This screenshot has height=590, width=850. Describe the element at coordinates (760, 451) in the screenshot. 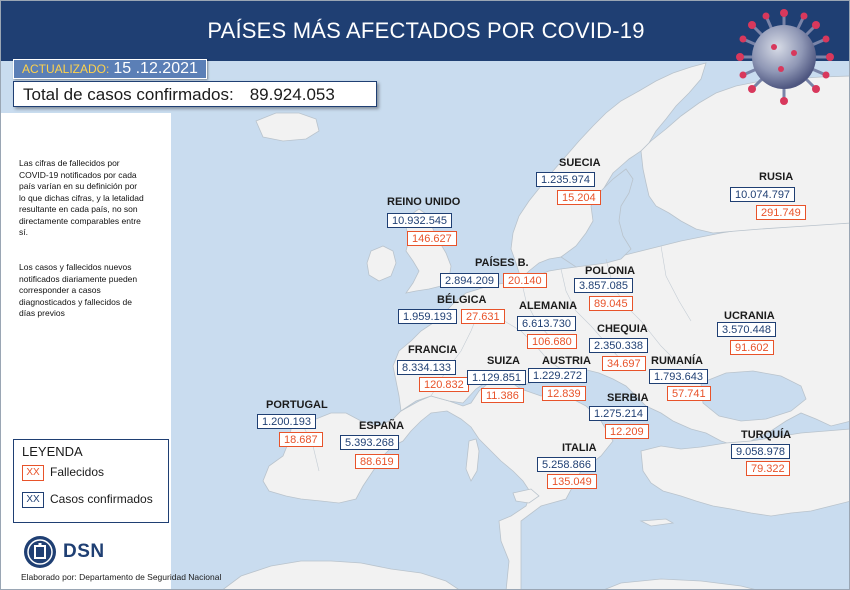

I see `cases-turquia: 9.058.978` at that location.